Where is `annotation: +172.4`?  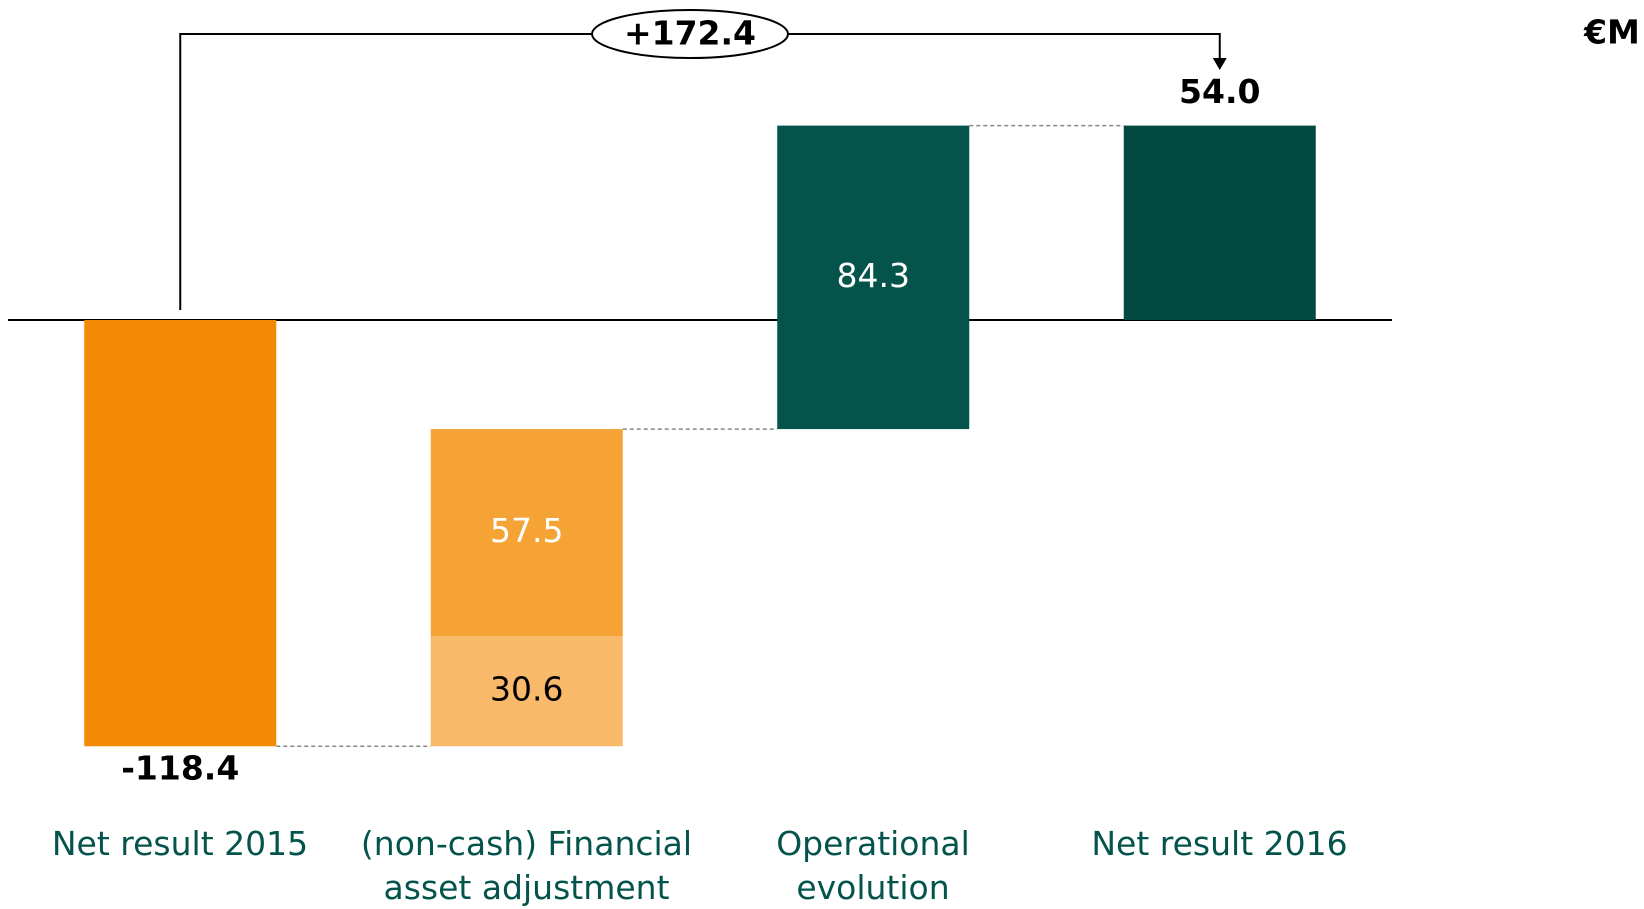 annotation: +172.4 is located at coordinates (690, 33).